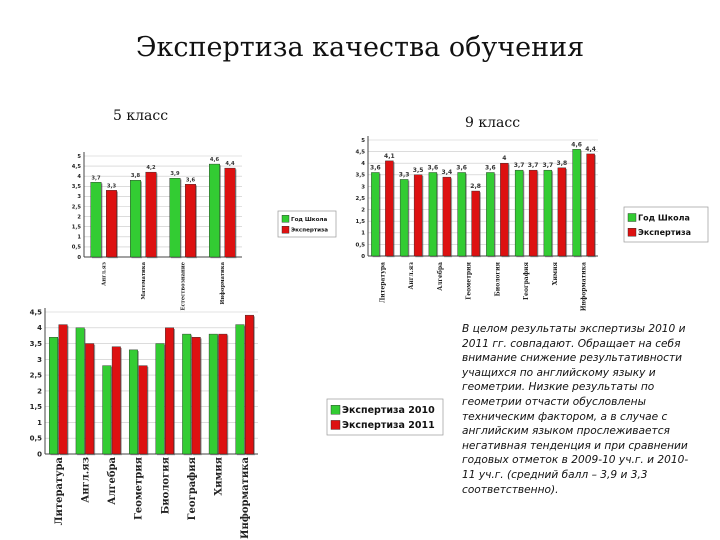 This screenshot has width=720, height=540. What do you see at coordinates (389, 156) in the screenshot?
I see `grade9-data-label: 4,1` at bounding box center [389, 156].